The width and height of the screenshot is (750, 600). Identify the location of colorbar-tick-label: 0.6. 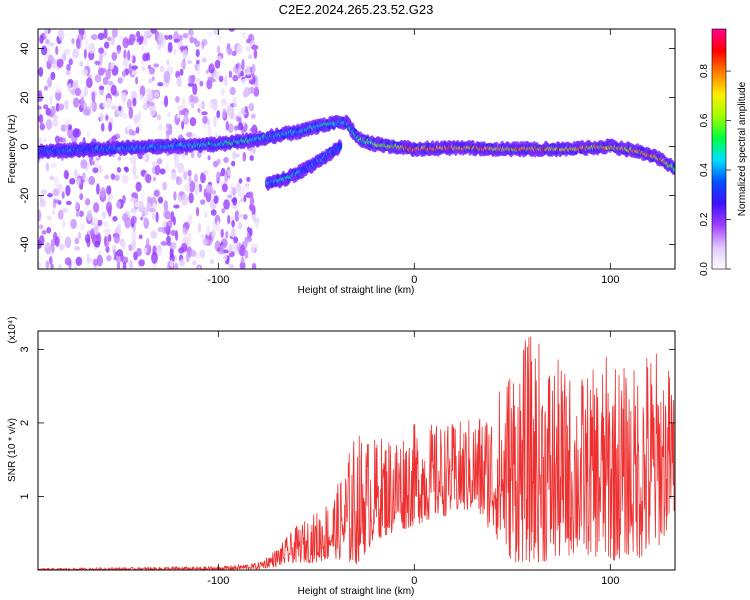
(704, 120).